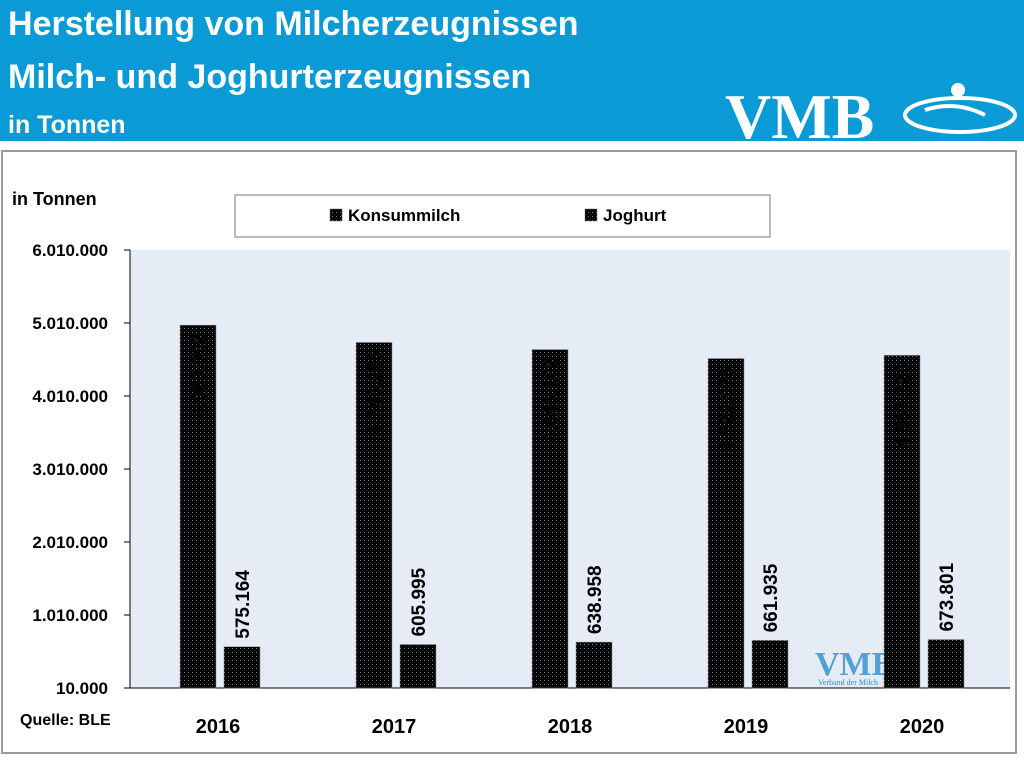 This screenshot has width=1024, height=760. Describe the element at coordinates (70, 323) in the screenshot. I see `y-tick-label: 5.010.000` at that location.